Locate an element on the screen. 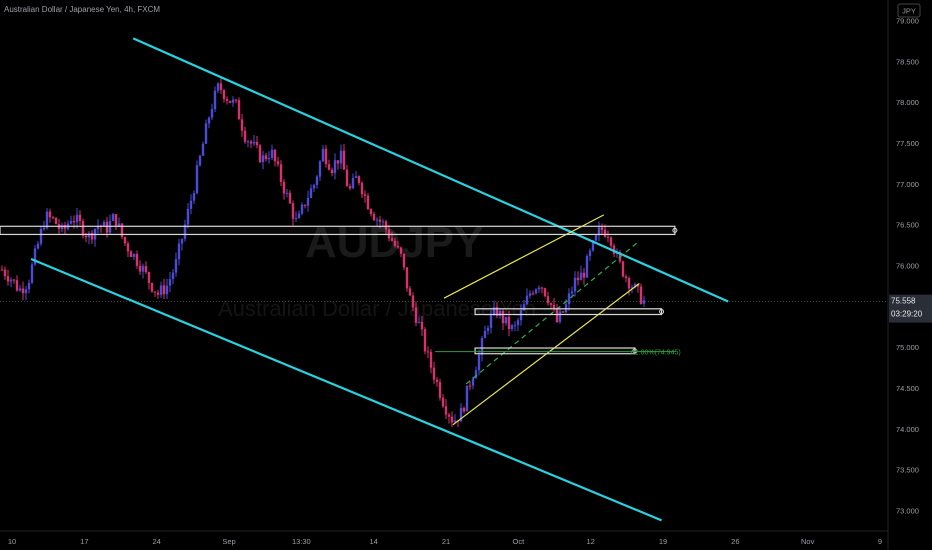 The height and width of the screenshot is (550, 932). support-zone-lower-handle is located at coordinates (635, 351).